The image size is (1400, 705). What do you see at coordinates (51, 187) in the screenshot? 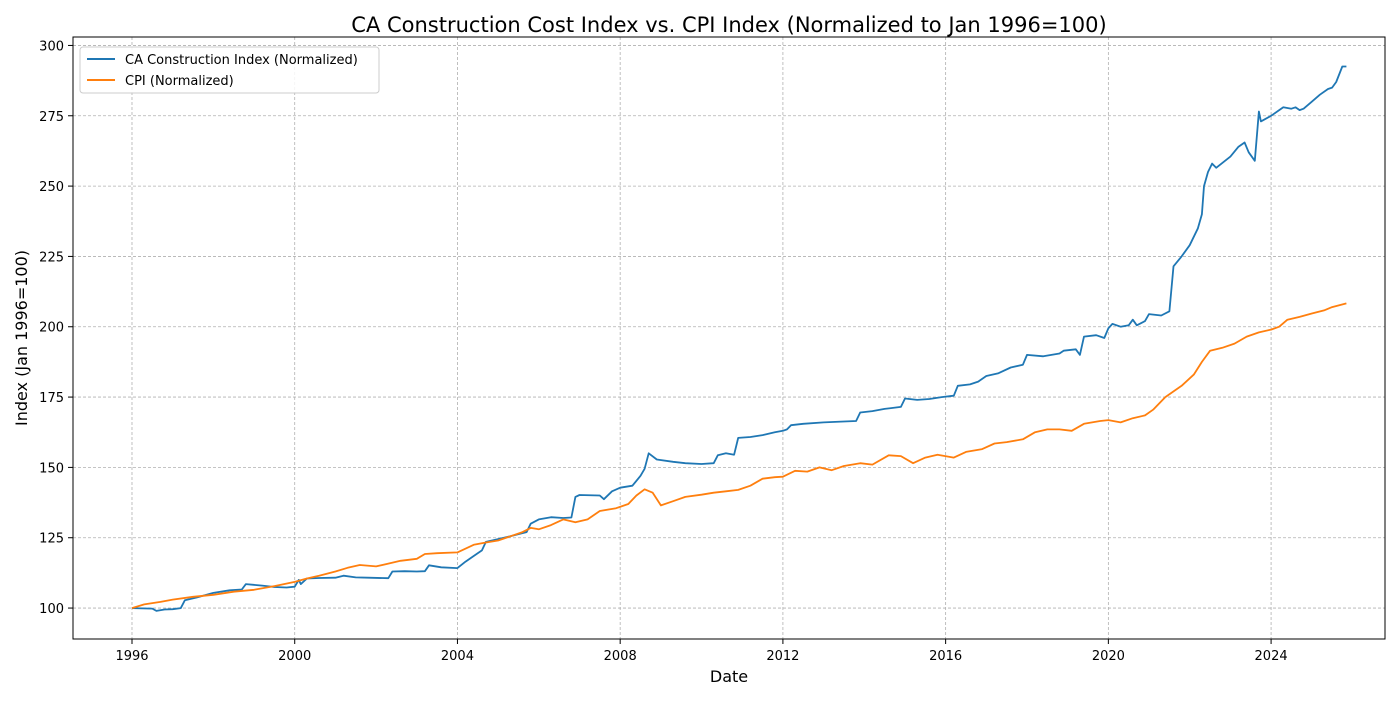
I see `y-tick-label: 250` at bounding box center [51, 187].